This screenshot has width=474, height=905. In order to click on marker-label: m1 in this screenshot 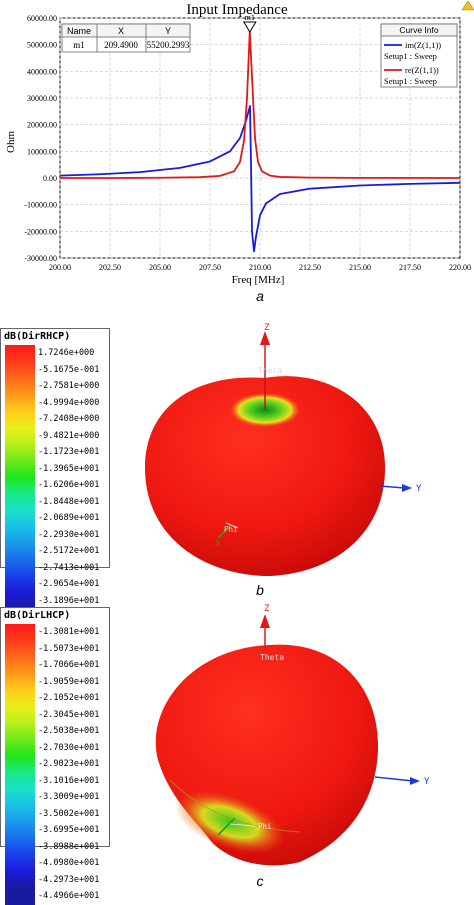, I will do `click(250, 17)`.